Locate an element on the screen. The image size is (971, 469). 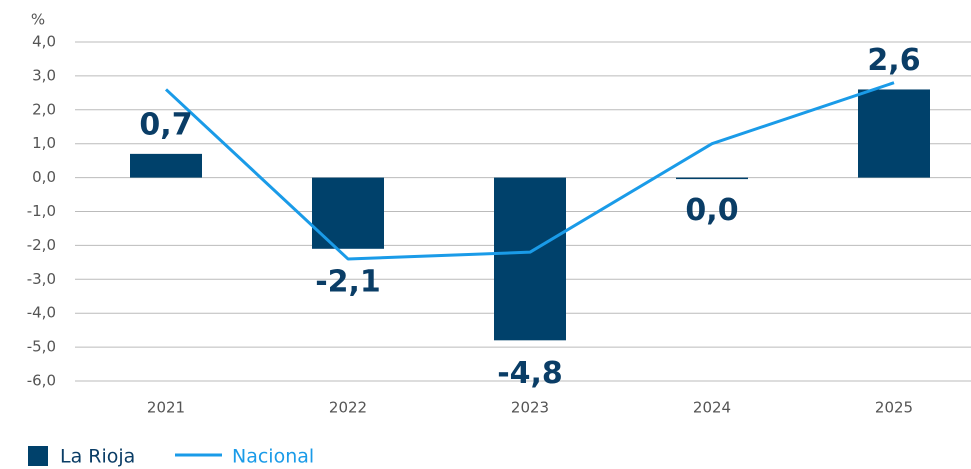
y-axis-label: % is located at coordinates (38, 20).